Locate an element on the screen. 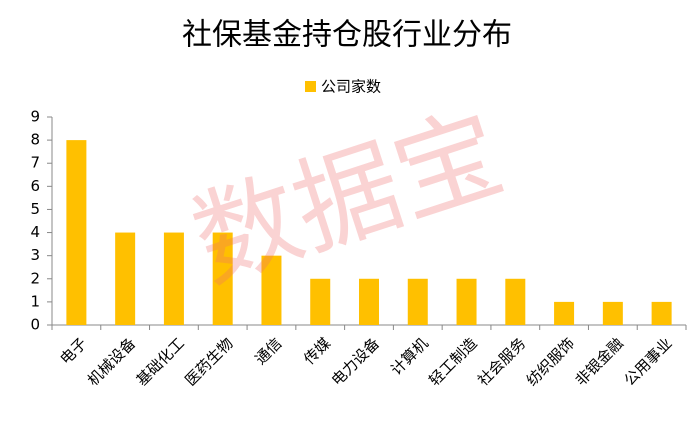  x-tick-label: 传媒 is located at coordinates (317, 351).